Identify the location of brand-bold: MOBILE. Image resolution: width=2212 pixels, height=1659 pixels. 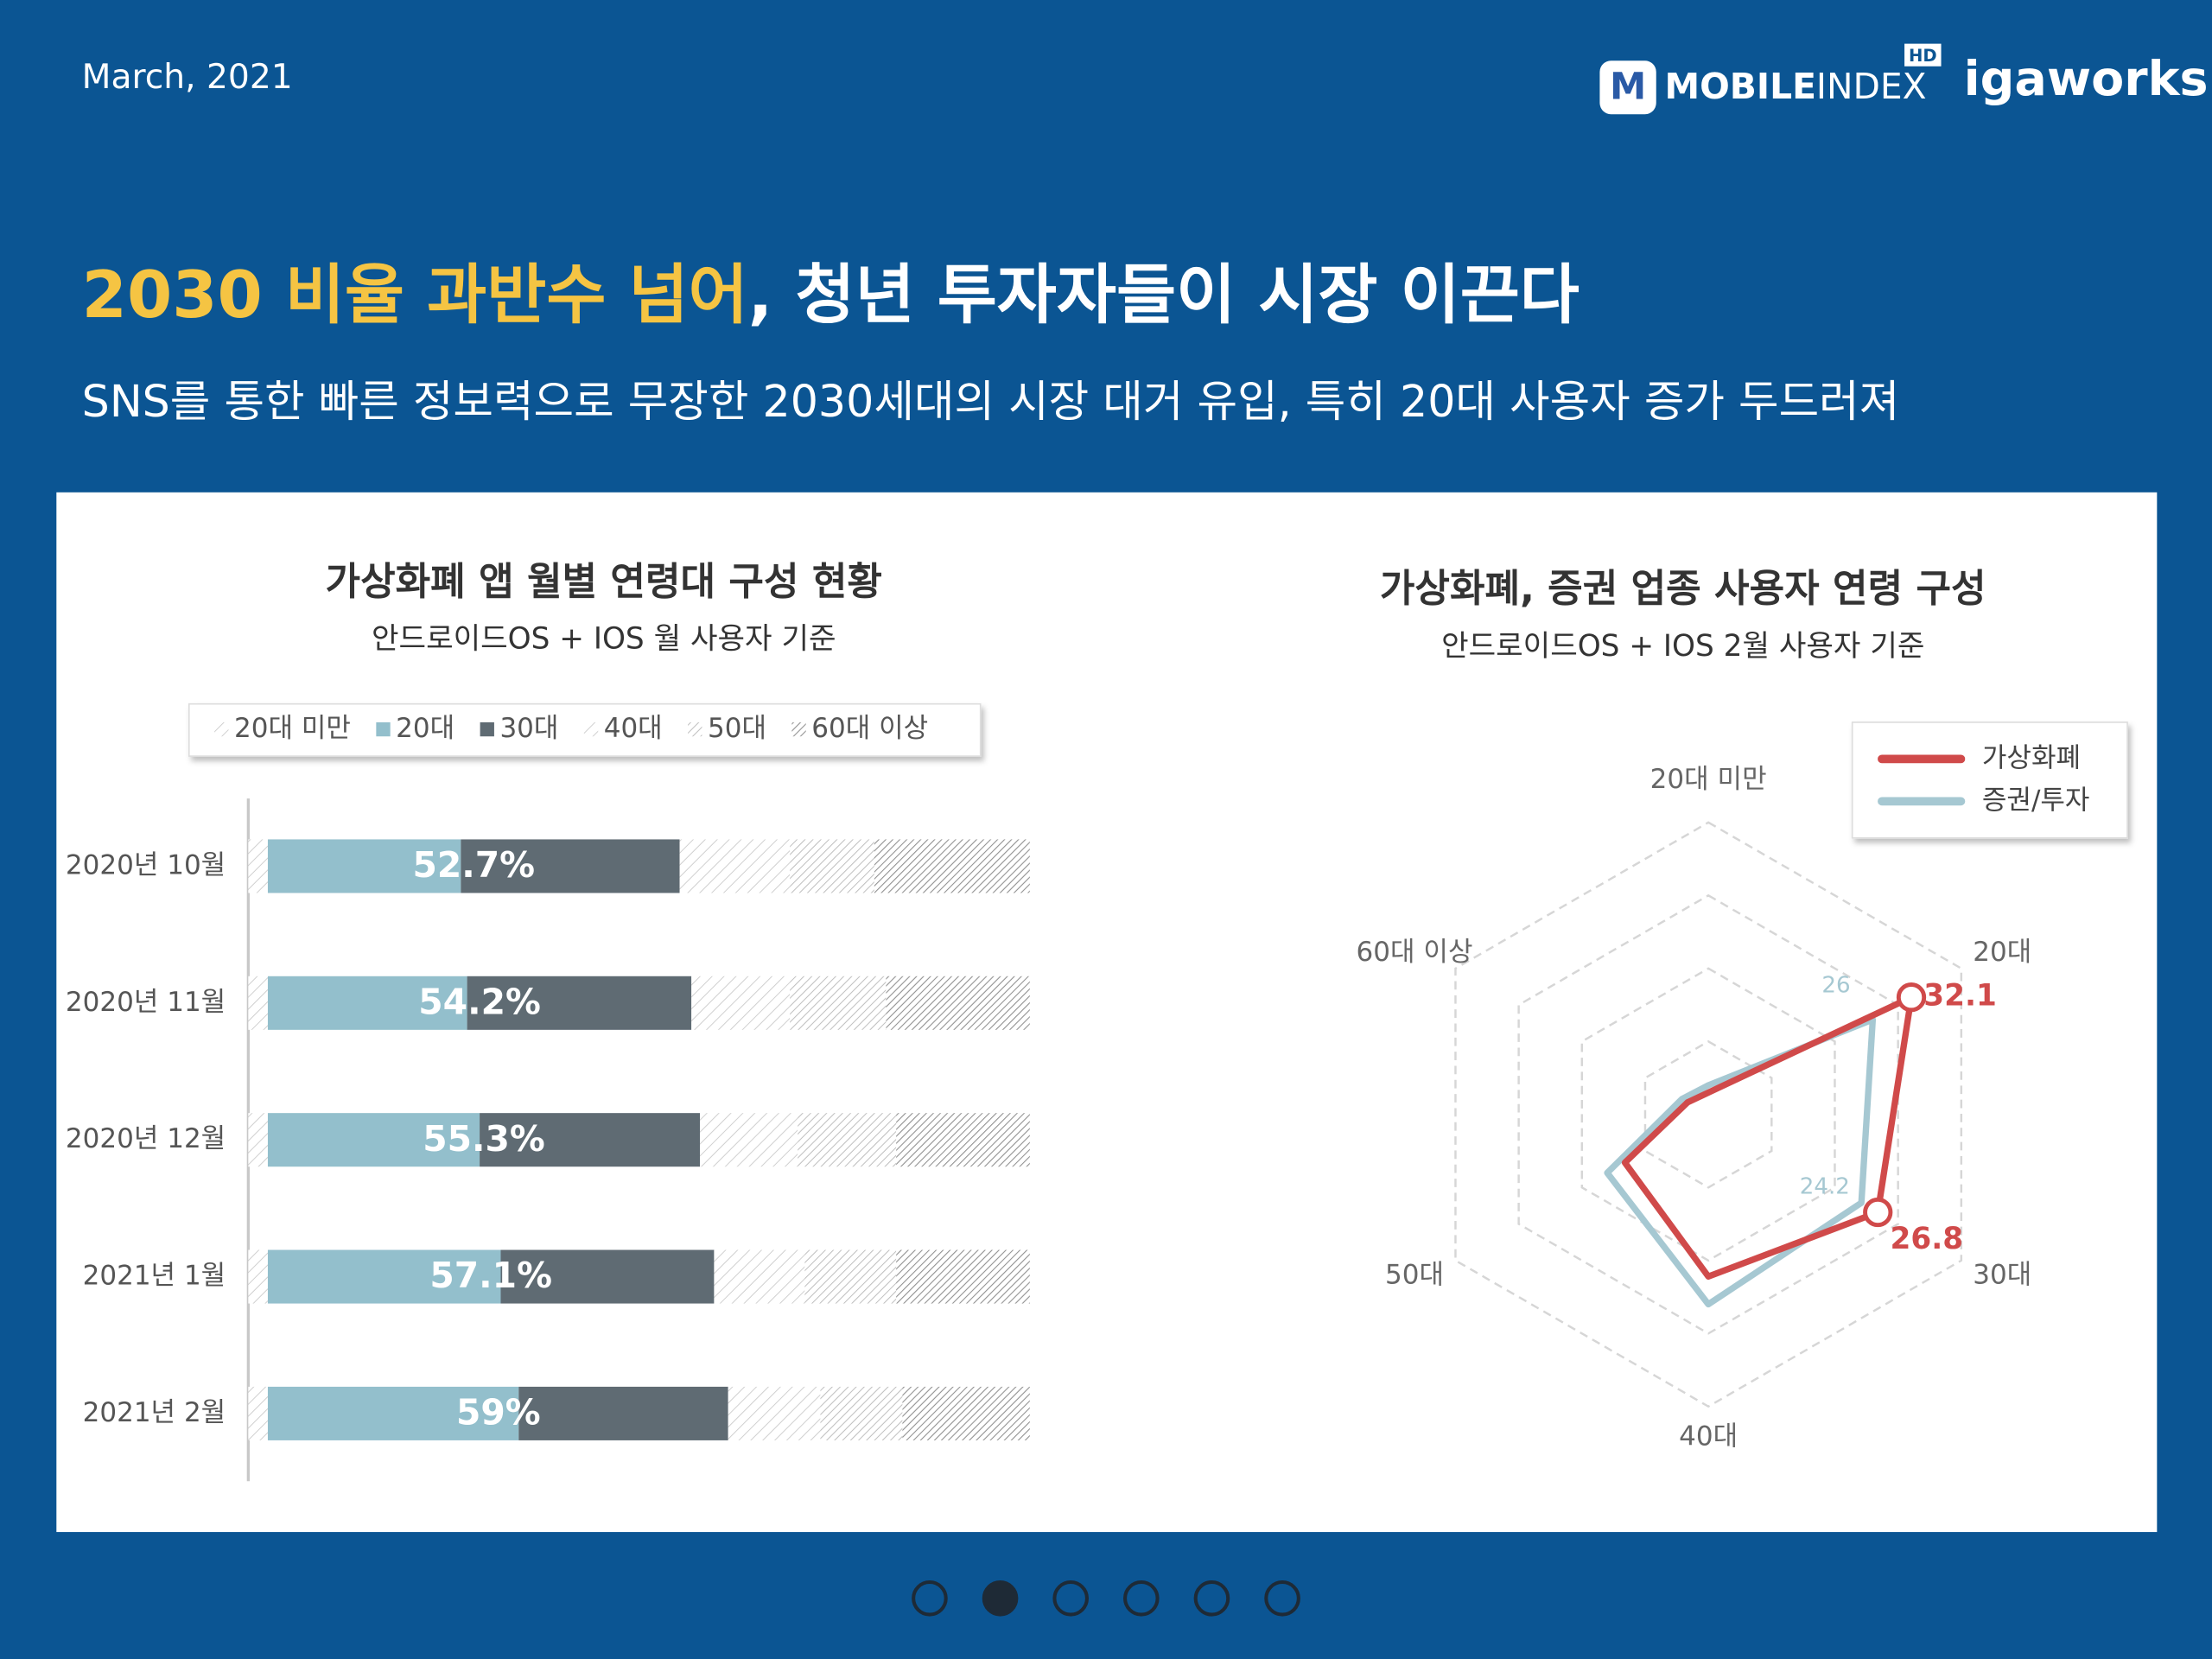
(1740, 86).